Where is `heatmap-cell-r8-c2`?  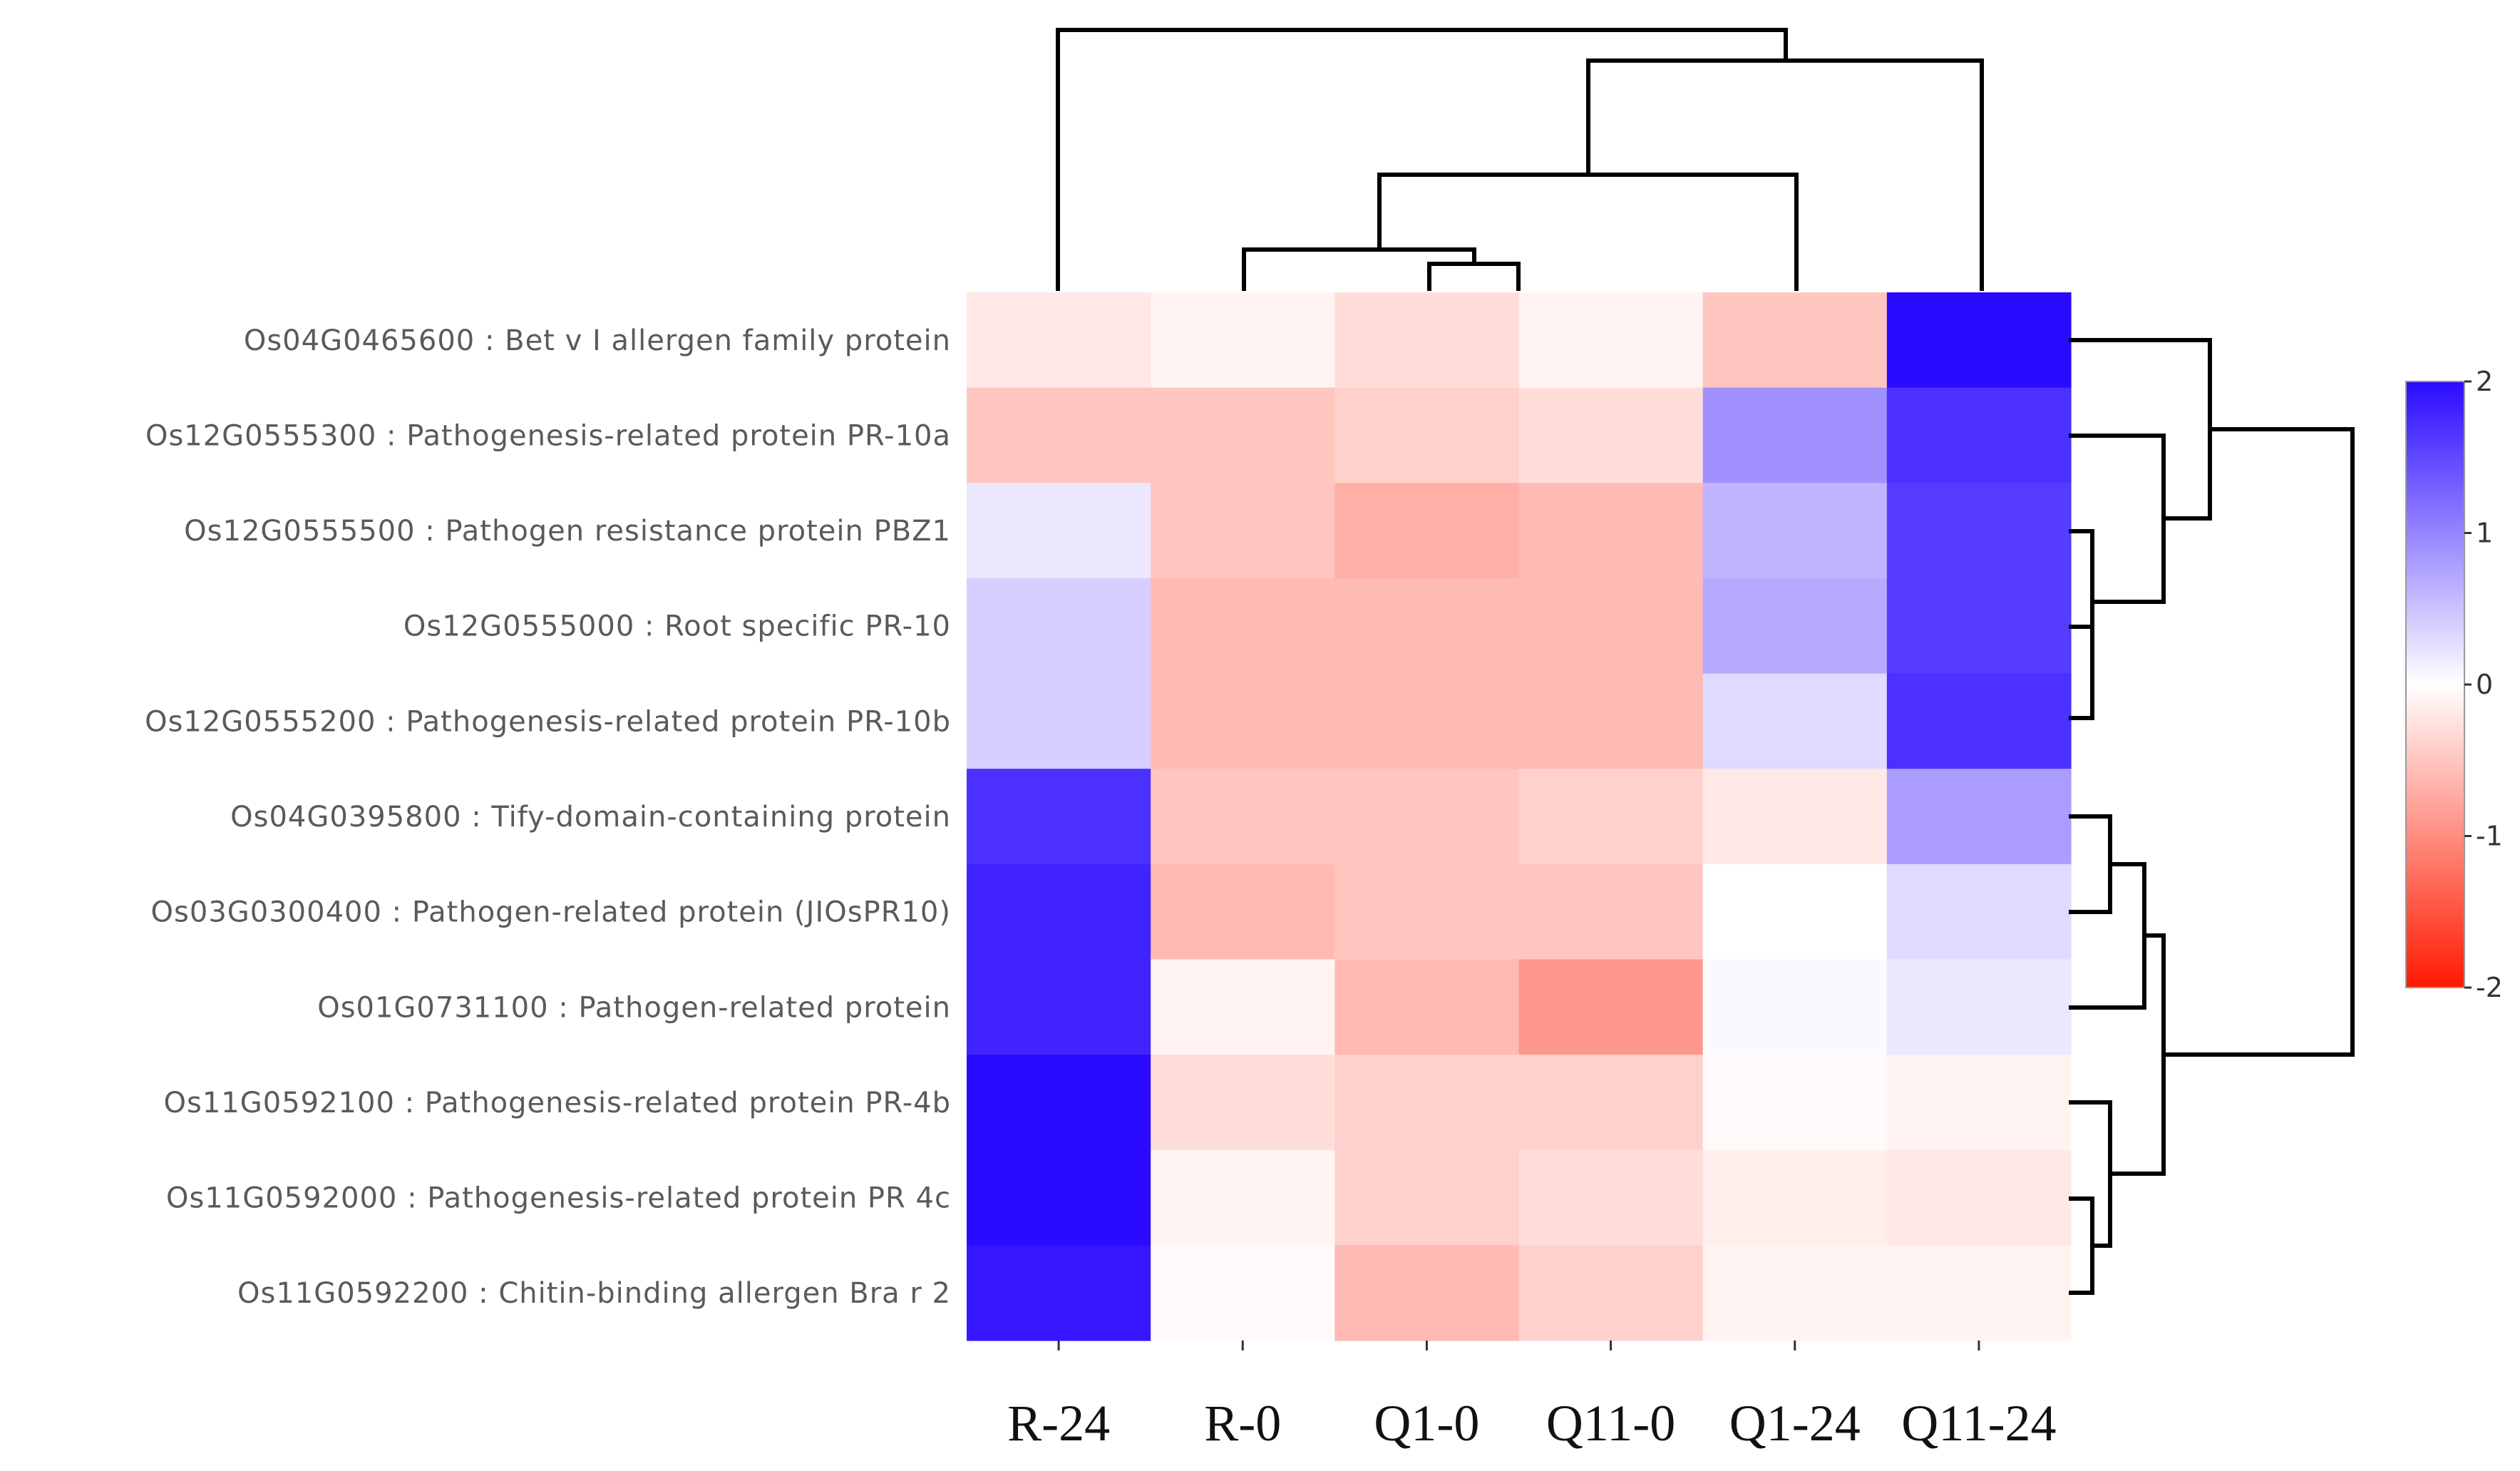 heatmap-cell-r8-c2 is located at coordinates (1427, 1103).